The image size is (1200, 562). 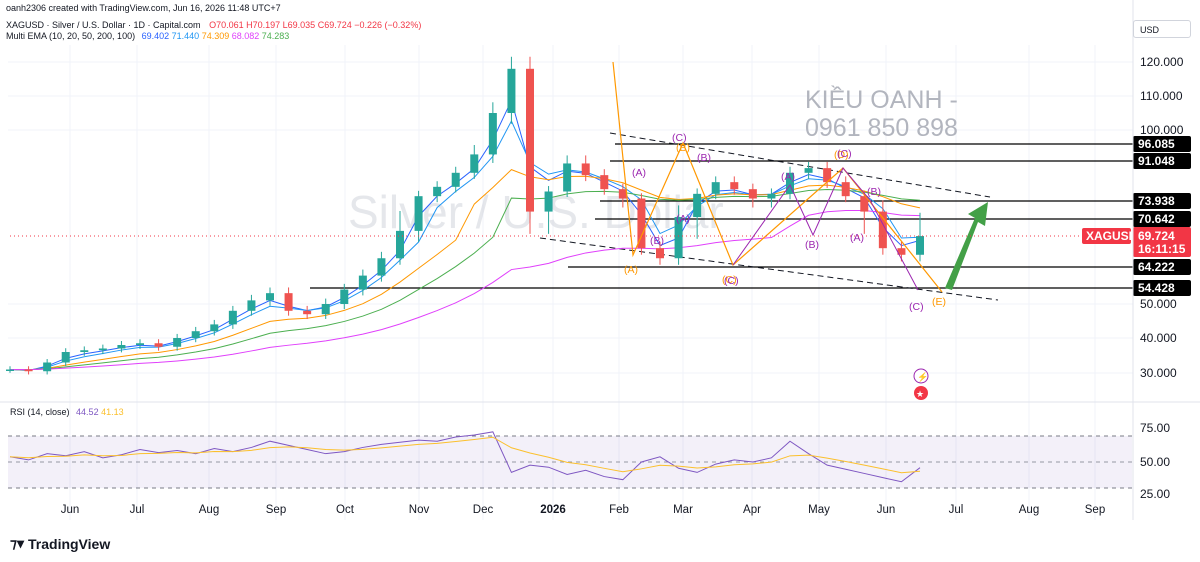 What do you see at coordinates (185, 36) in the screenshot?
I see `ema20-value: 71.440` at bounding box center [185, 36].